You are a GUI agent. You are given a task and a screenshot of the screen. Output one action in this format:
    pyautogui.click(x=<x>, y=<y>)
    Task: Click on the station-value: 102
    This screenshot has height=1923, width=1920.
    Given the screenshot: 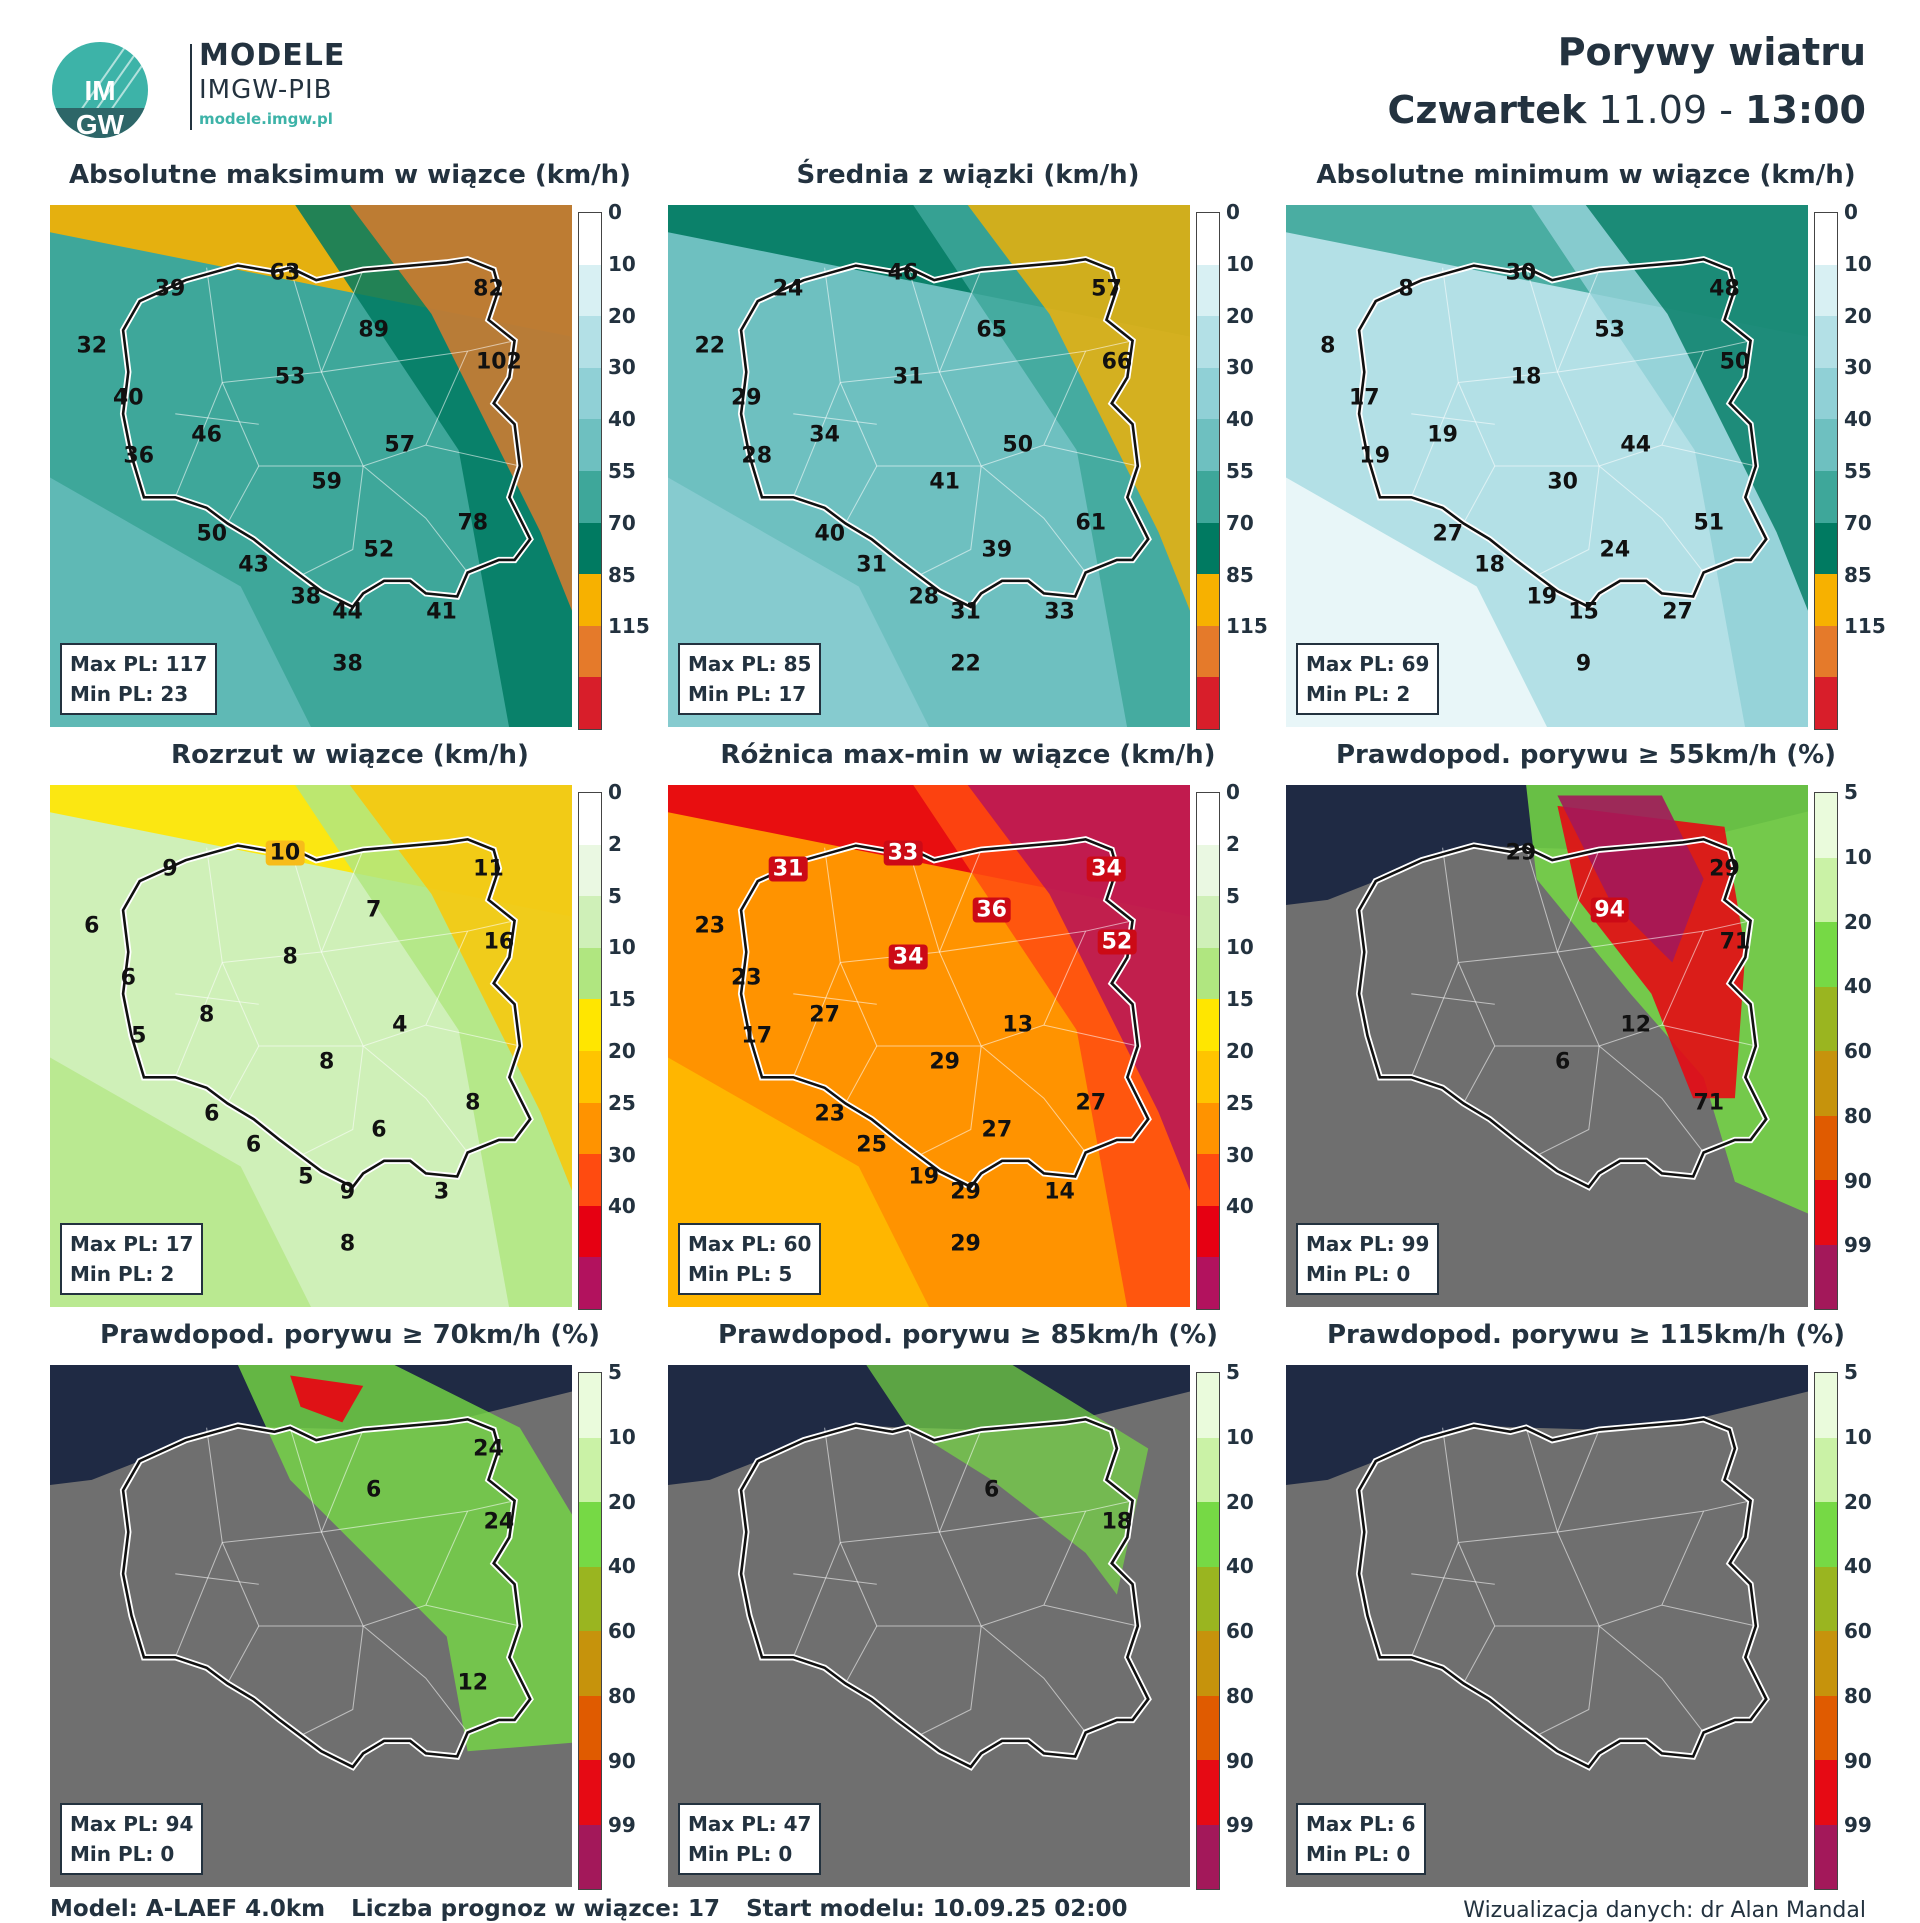 What is the action you would take?
    pyautogui.click(x=498, y=362)
    